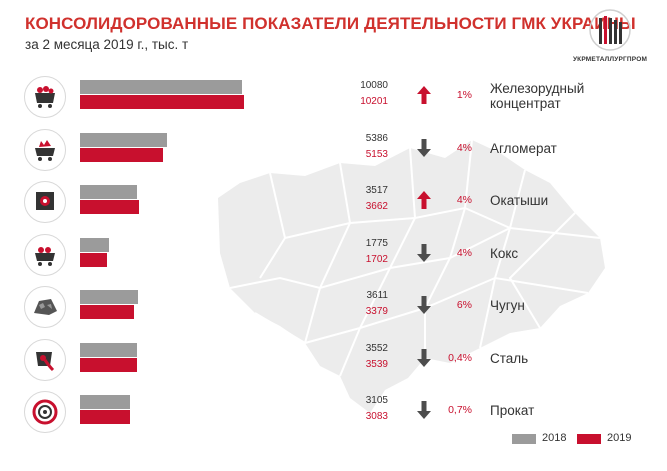 The height and width of the screenshot is (471, 667). I want to click on chart-subtitle: за 2 месяца 2019 г., тыс. т, so click(107, 44).